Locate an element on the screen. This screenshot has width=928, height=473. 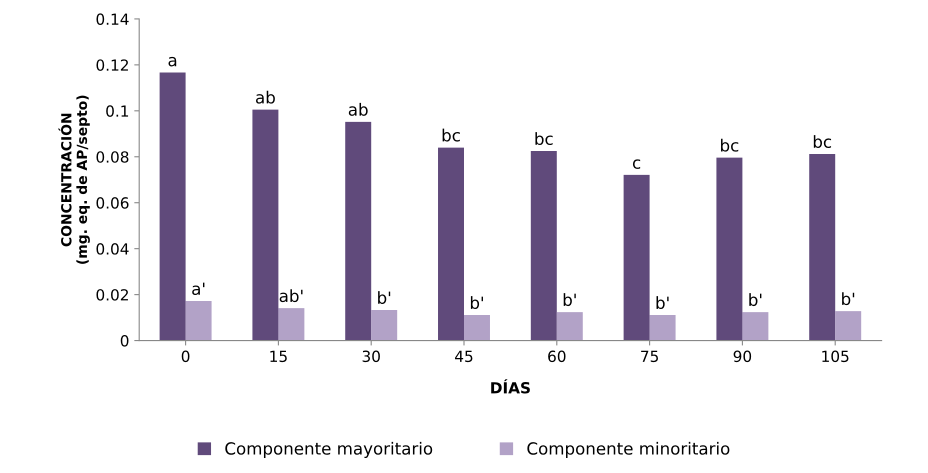
y-tick-label: 0.02 is located at coordinates (112, 295).